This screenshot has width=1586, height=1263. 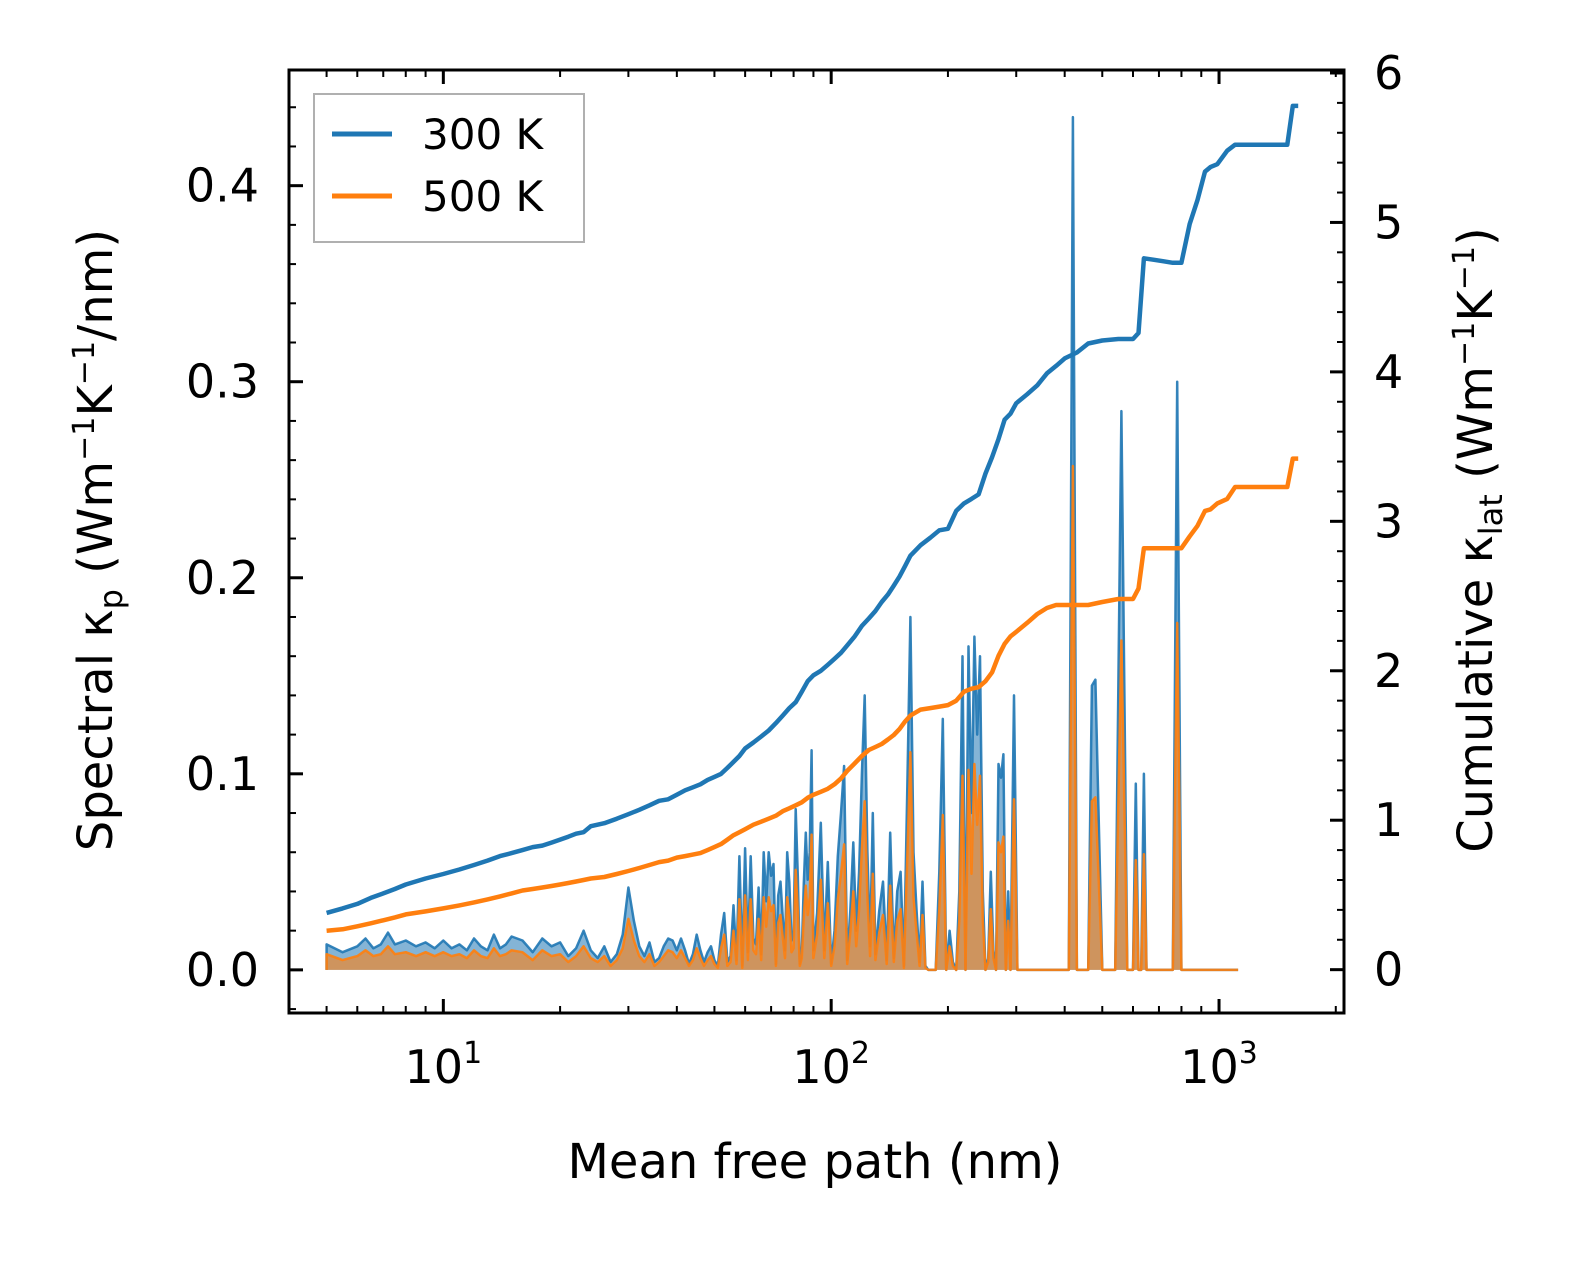 What do you see at coordinates (1388, 970) in the screenshot?
I see `y-right-tick-label: 0` at bounding box center [1388, 970].